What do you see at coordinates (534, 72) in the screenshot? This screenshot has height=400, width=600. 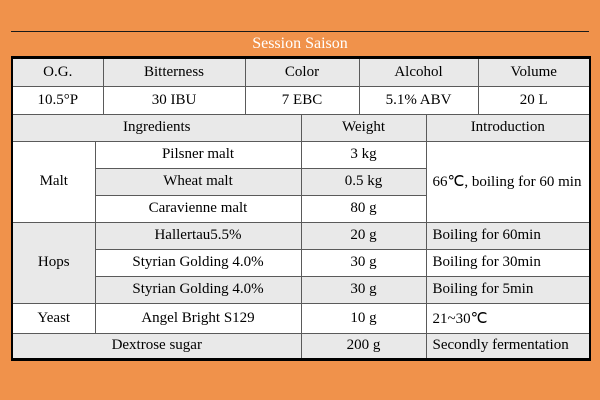 I see `spec-header-volume: Volume` at bounding box center [534, 72].